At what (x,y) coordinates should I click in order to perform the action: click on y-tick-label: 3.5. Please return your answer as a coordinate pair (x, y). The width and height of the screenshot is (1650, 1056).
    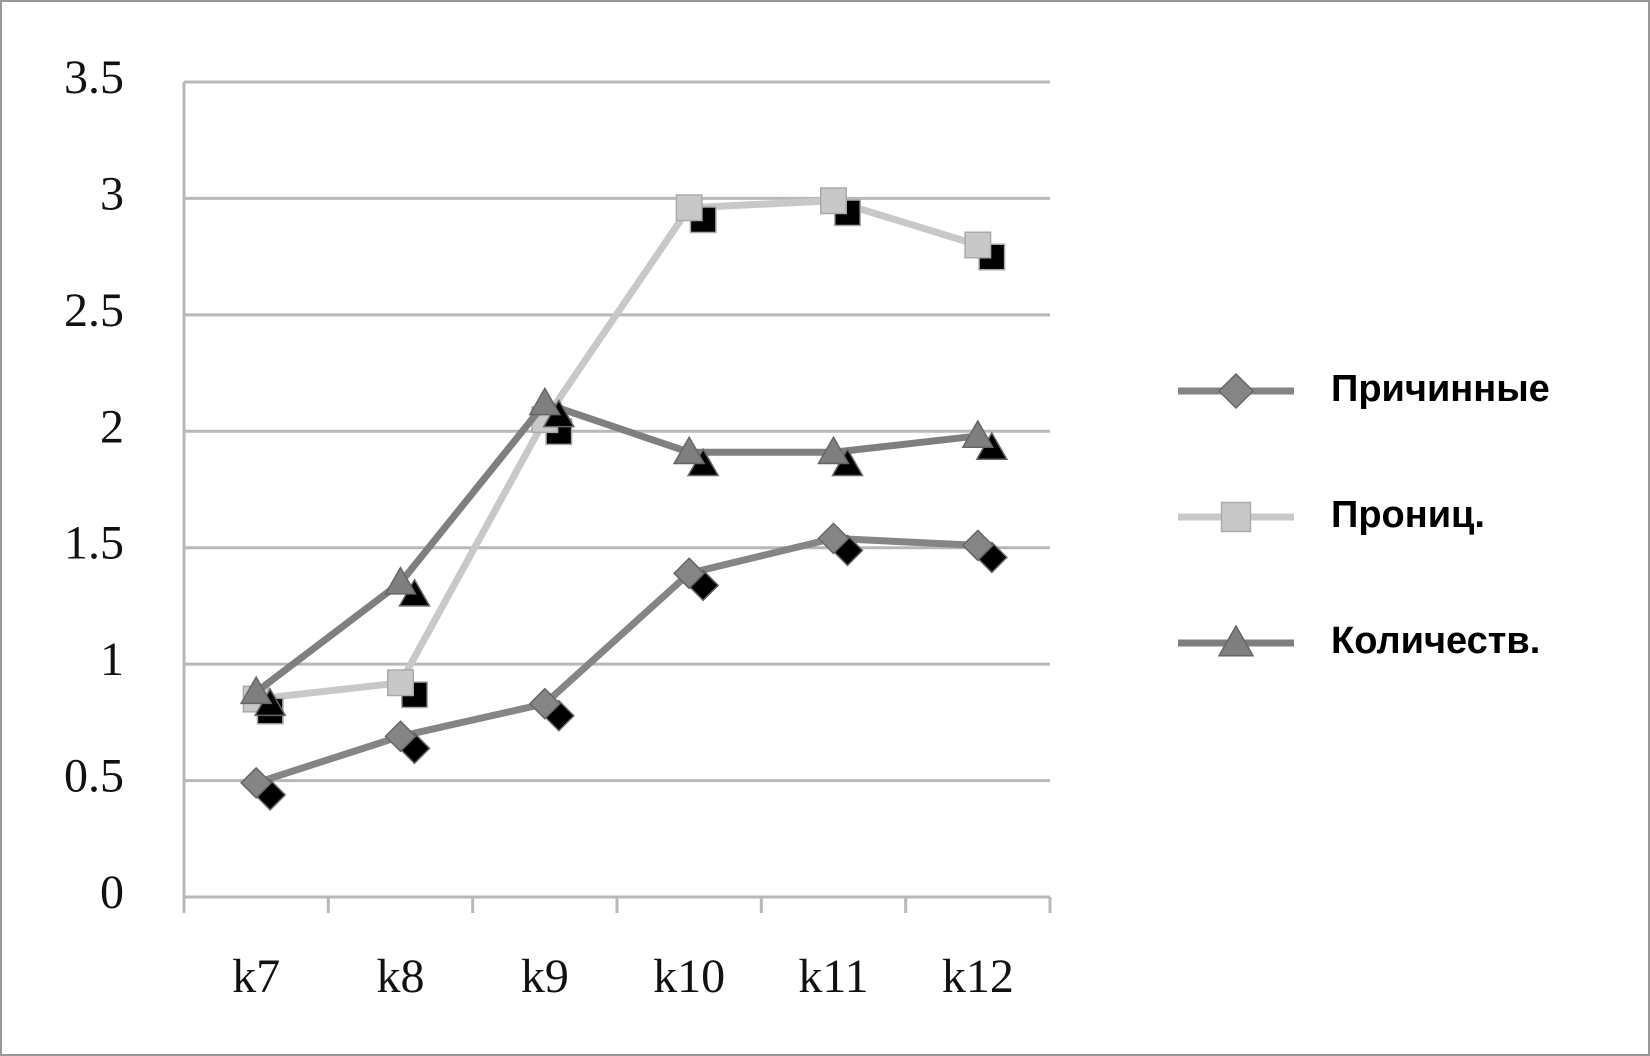
    Looking at the image, I should click on (94, 77).